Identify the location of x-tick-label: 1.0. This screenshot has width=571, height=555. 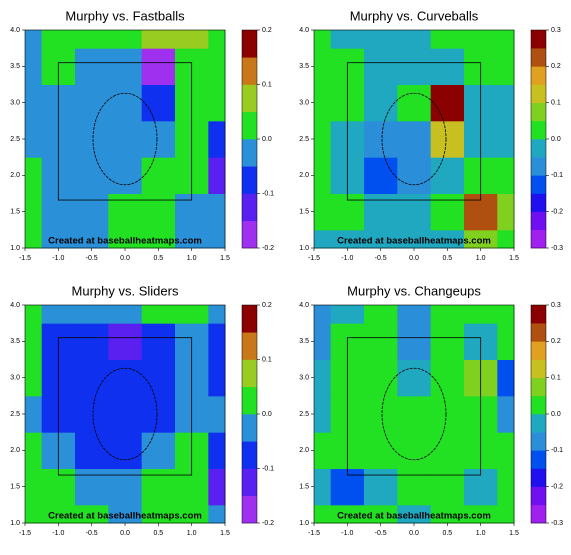
(192, 533).